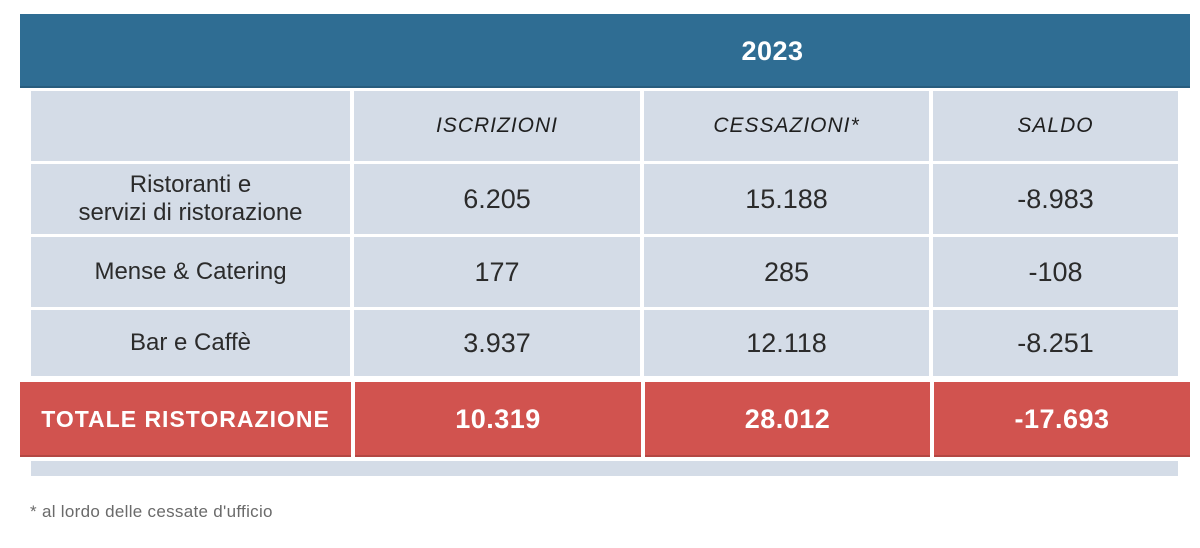 The height and width of the screenshot is (548, 1200). What do you see at coordinates (1055, 343) in the screenshot?
I see `saldo-value: -8.251` at bounding box center [1055, 343].